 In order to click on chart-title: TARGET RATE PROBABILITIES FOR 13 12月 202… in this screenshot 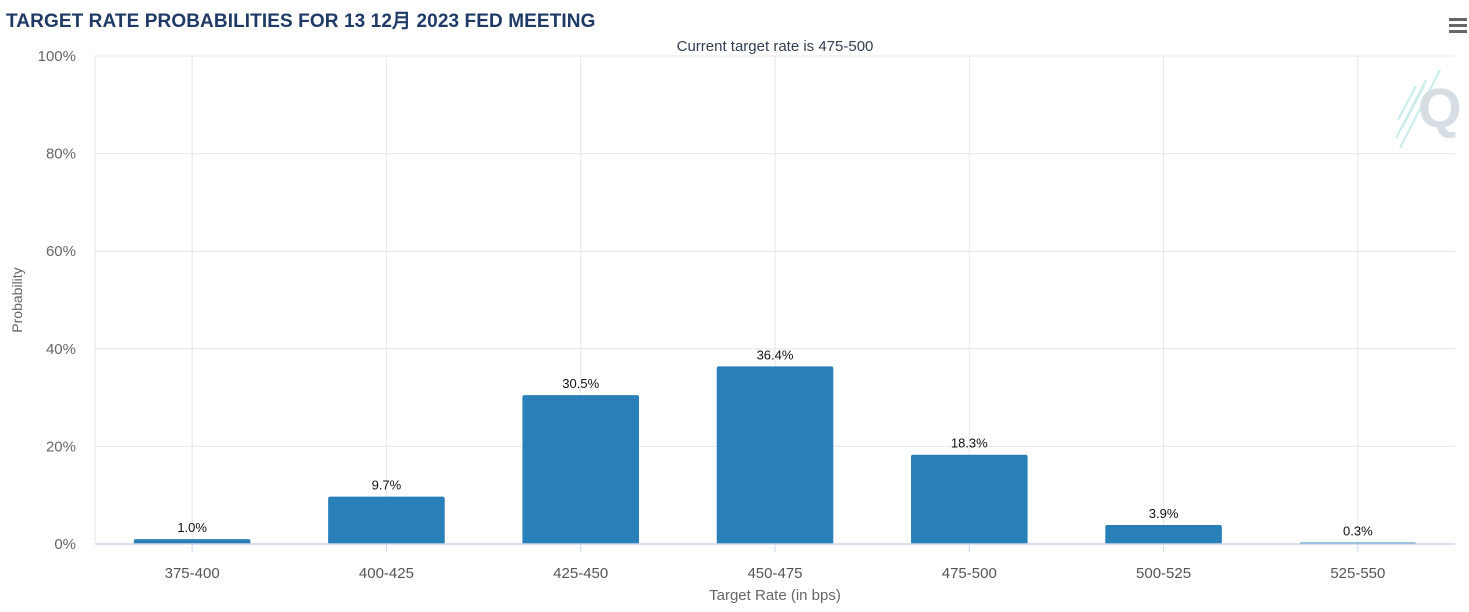, I will do `click(301, 21)`.